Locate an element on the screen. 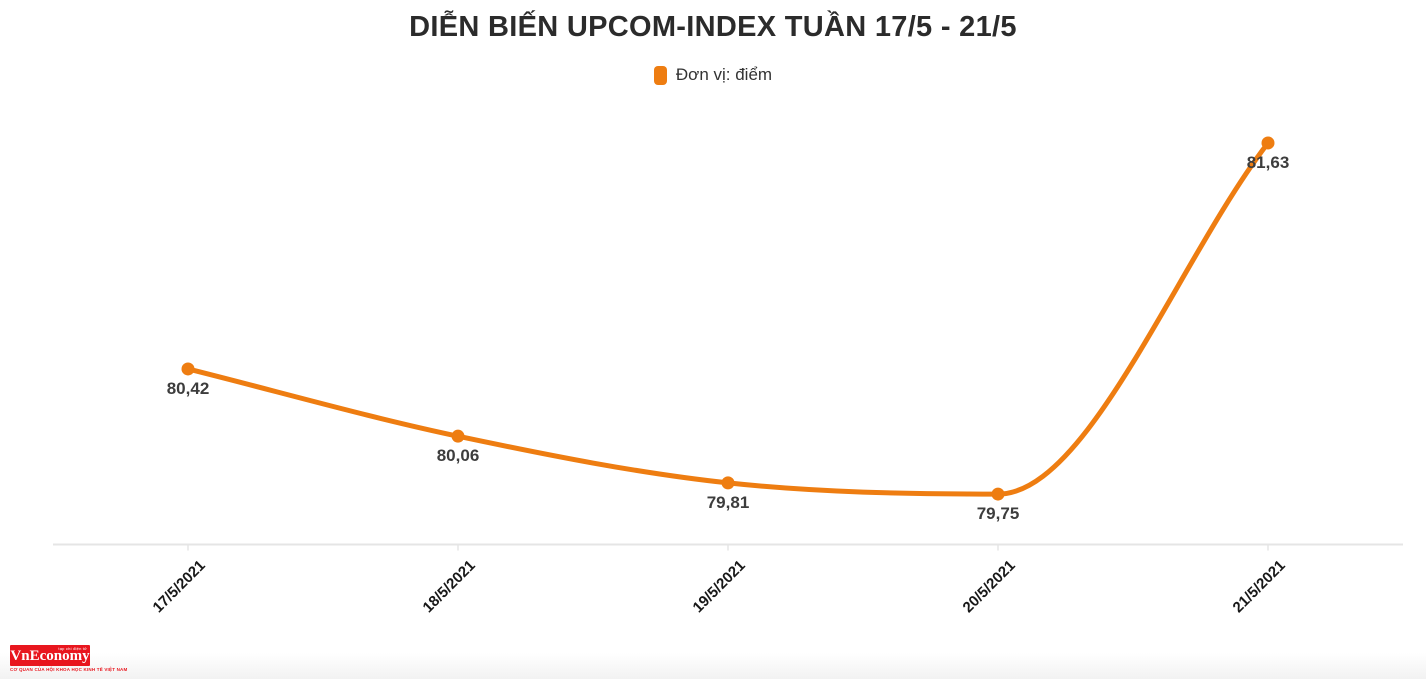  logo-wordmark: VnEconomy is located at coordinates (50, 656).